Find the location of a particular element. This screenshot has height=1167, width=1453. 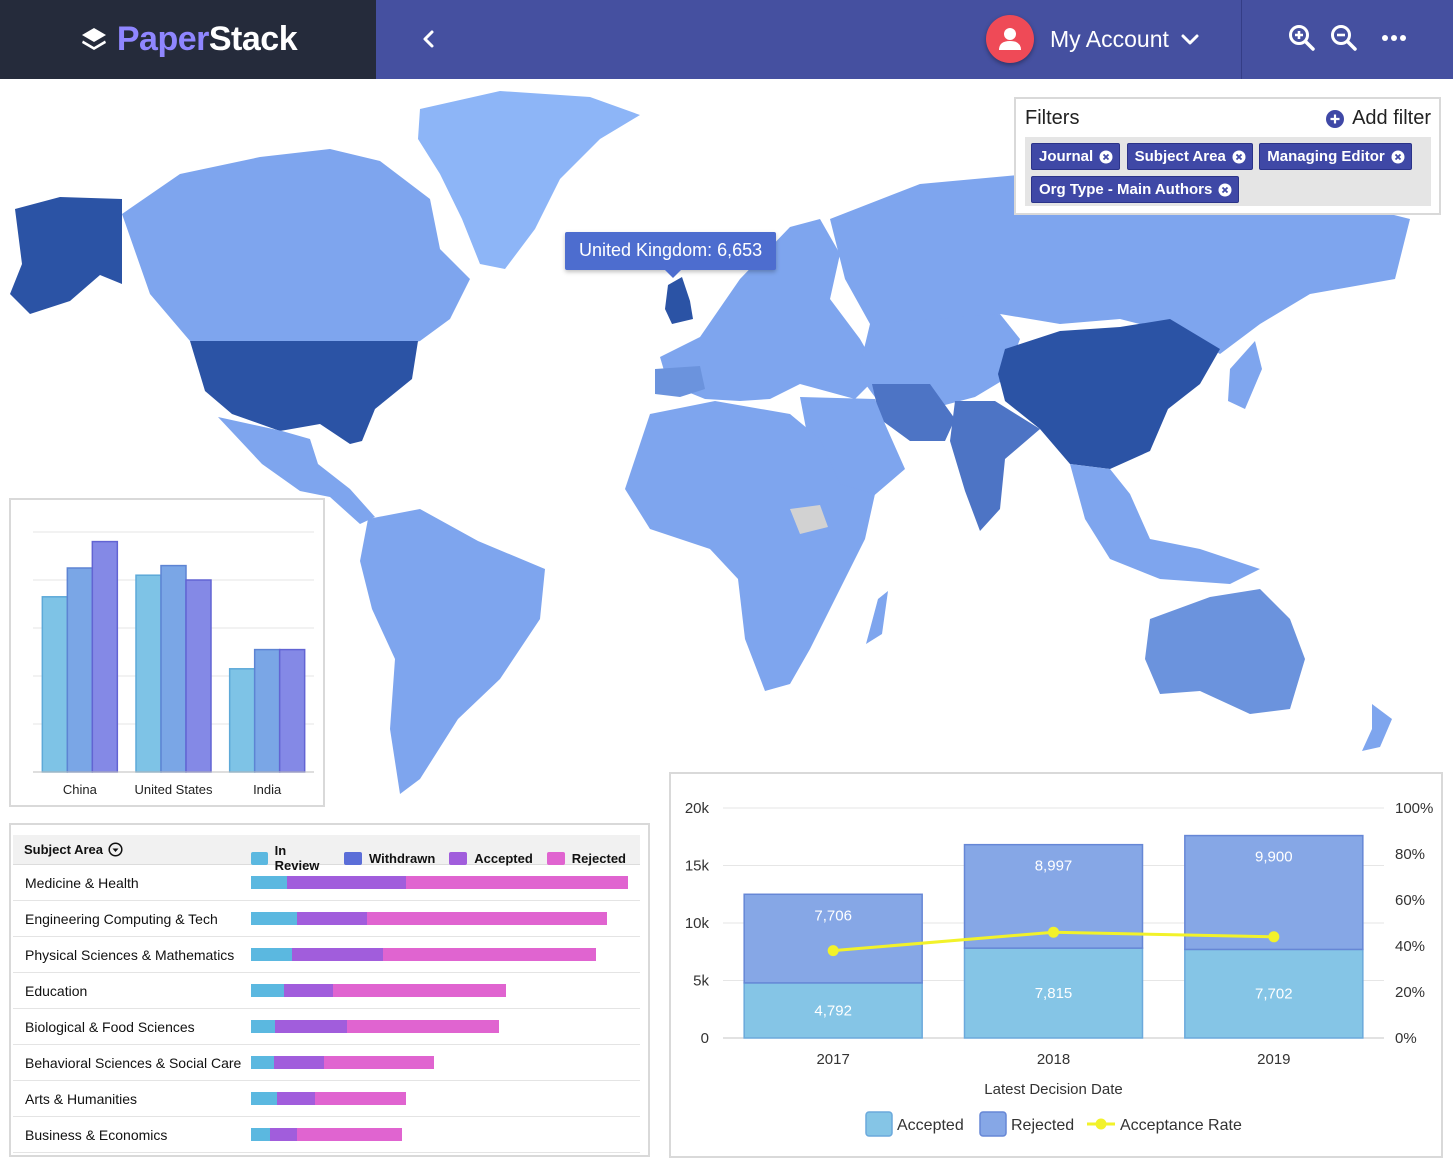

legend-in-review: In Review is located at coordinates (290, 858).